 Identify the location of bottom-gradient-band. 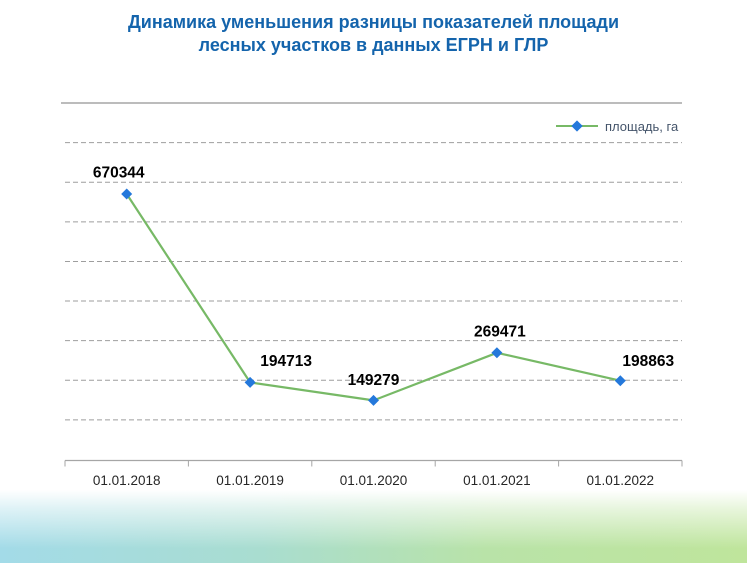
(373, 526).